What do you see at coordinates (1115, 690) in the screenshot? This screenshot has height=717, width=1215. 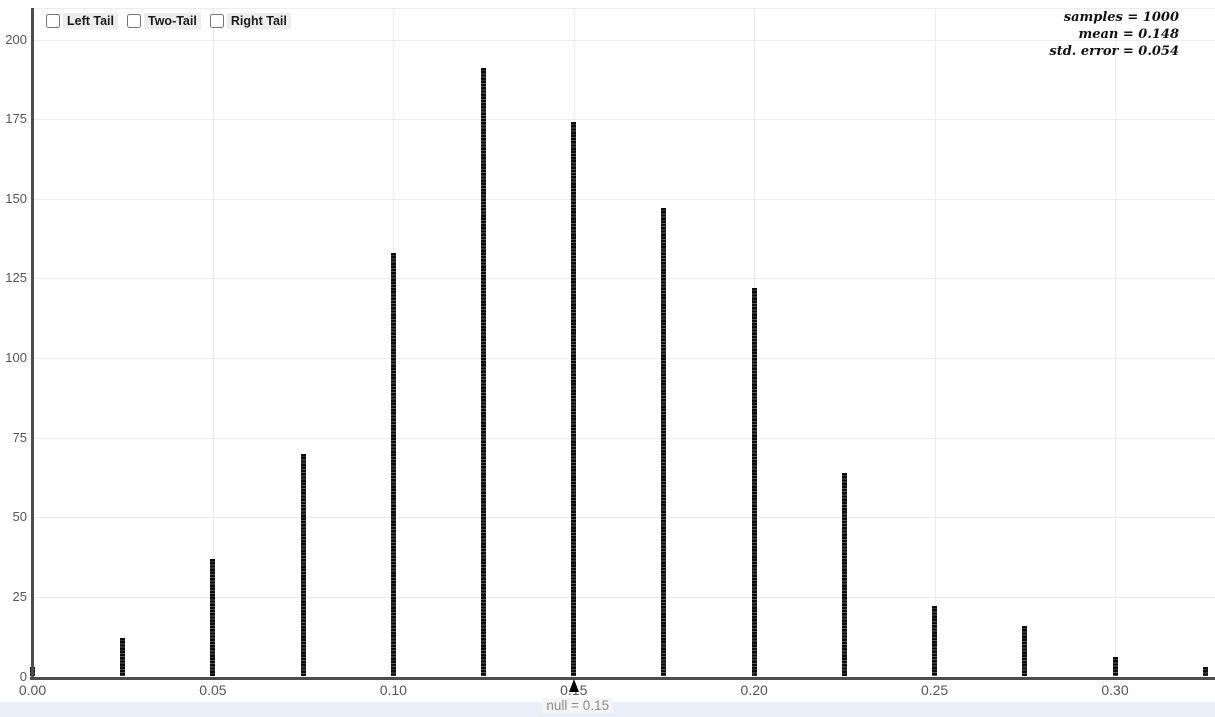 I see `x-tick-label-0.30: 0.30` at bounding box center [1115, 690].